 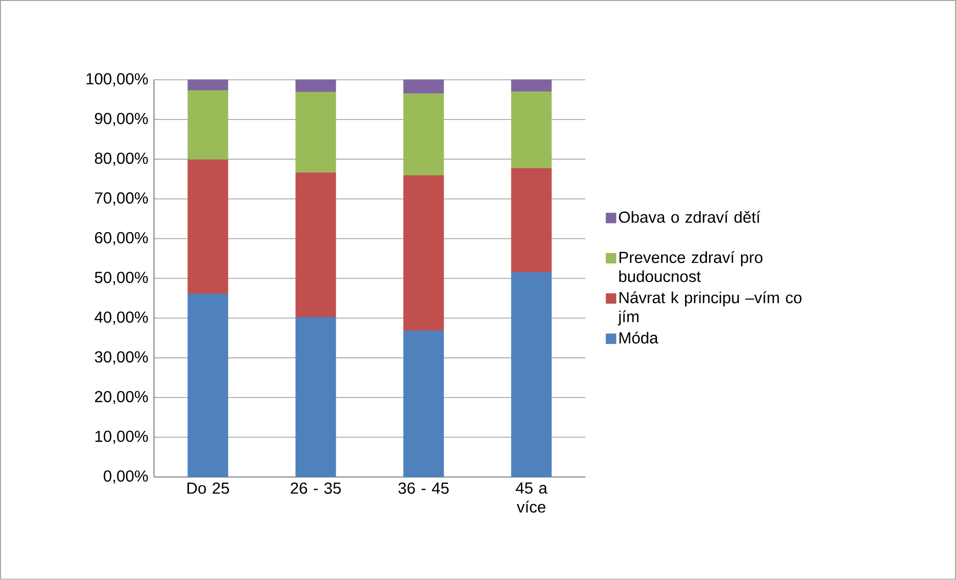 What do you see at coordinates (690, 266) in the screenshot?
I see `legend-label: Prevence zdraví pro budoucnost` at bounding box center [690, 266].